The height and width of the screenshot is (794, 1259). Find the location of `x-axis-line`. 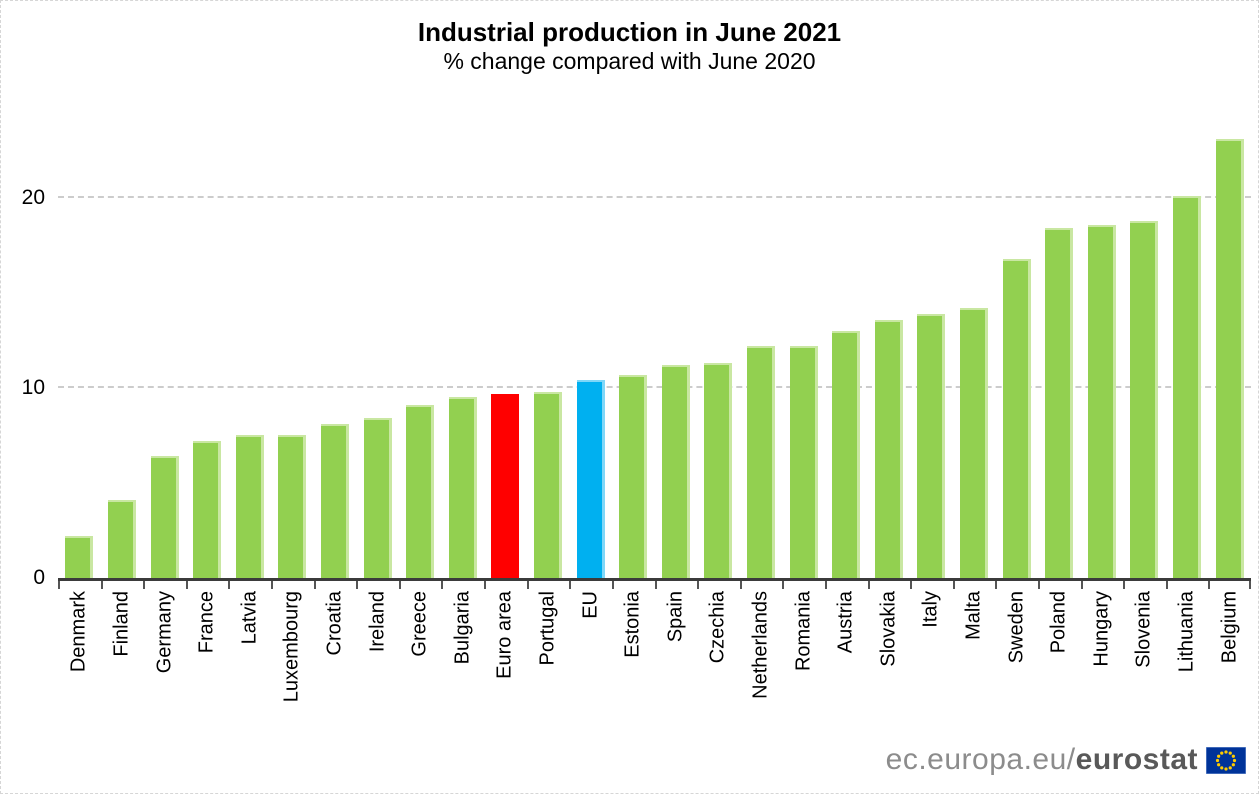

x-axis-line is located at coordinates (654, 579).